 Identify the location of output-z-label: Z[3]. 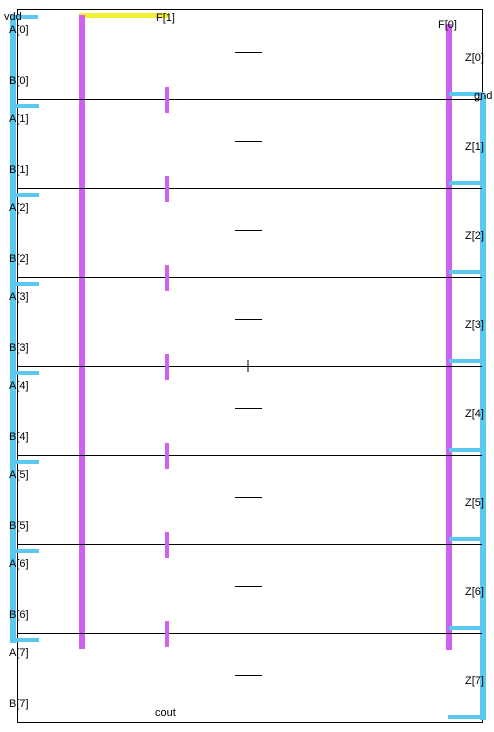
(474, 325).